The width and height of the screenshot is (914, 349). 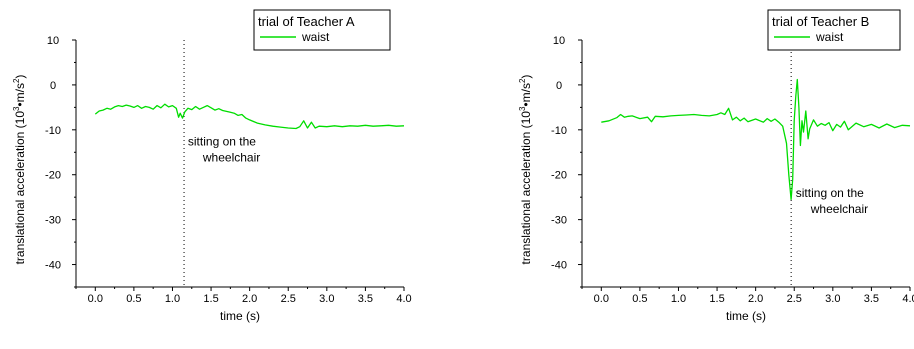 What do you see at coordinates (306, 21) in the screenshot?
I see `legend-title: trial of Teacher A` at bounding box center [306, 21].